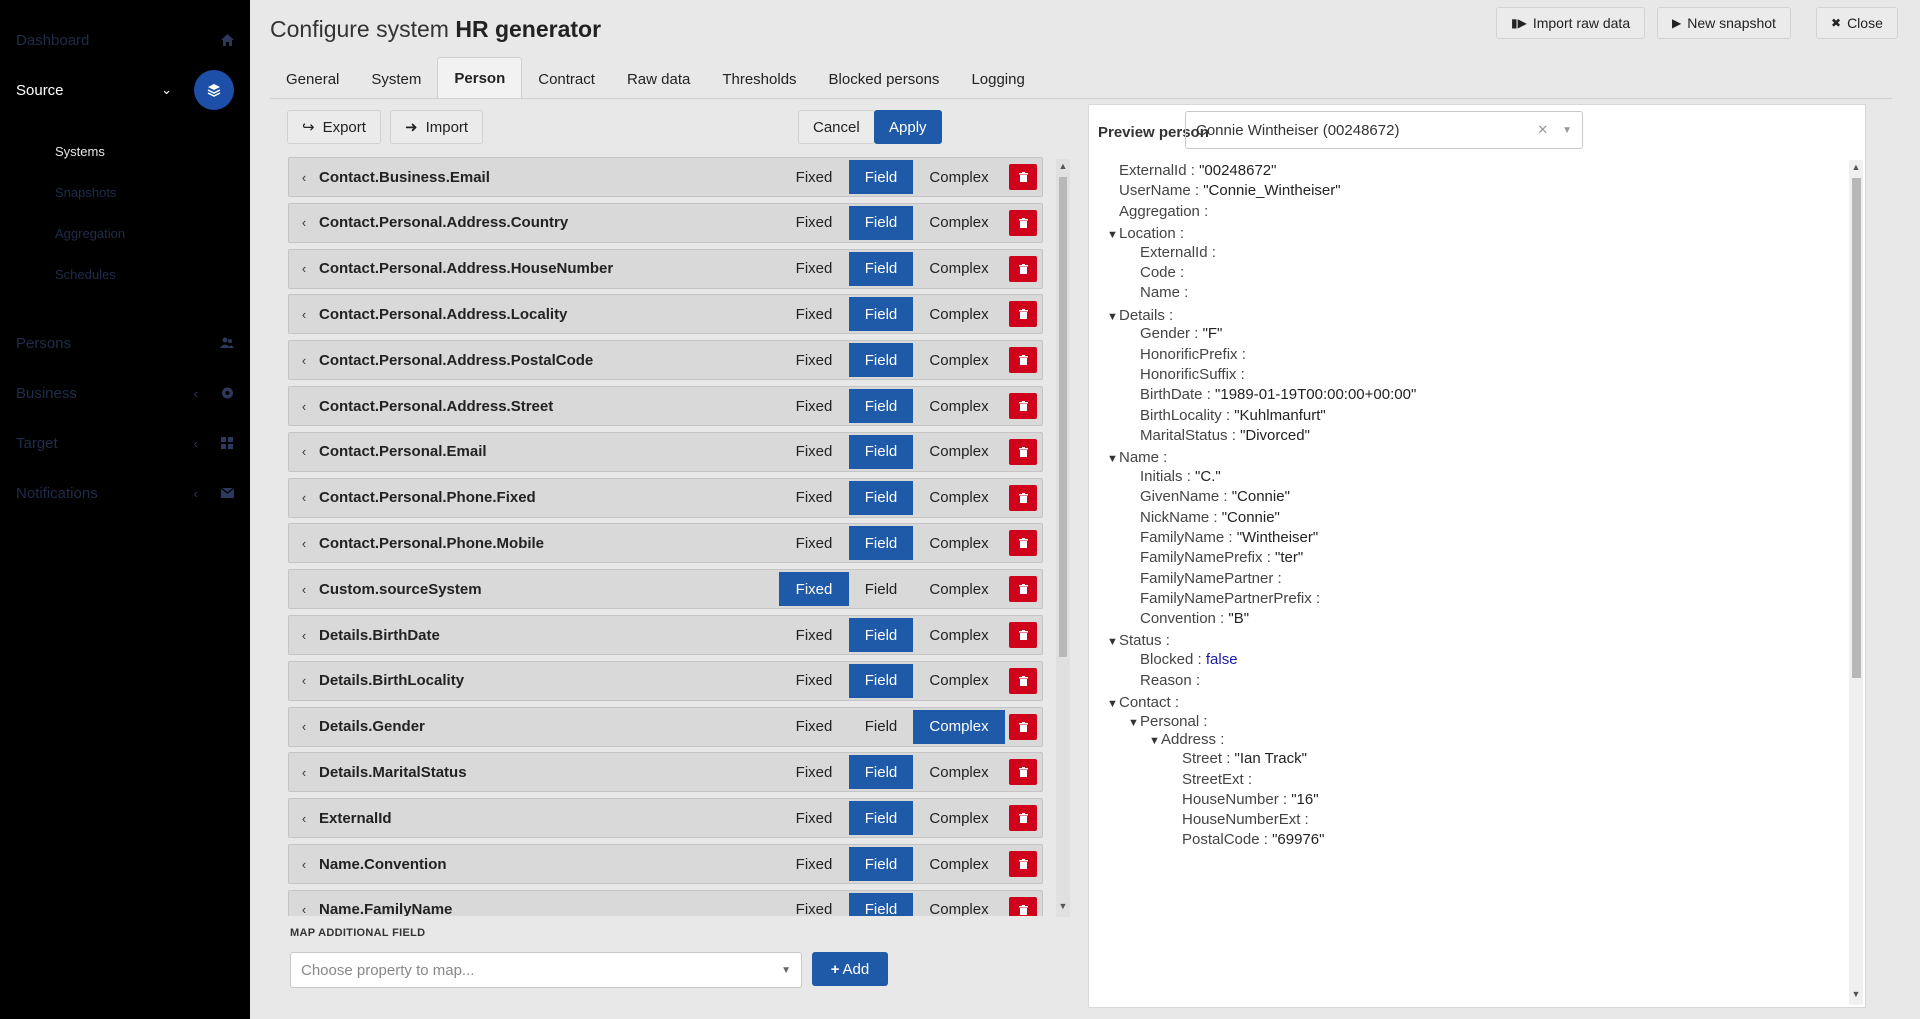 This screenshot has width=1920, height=1019. What do you see at coordinates (1063, 417) in the screenshot?
I see `scroll-thumb` at bounding box center [1063, 417].